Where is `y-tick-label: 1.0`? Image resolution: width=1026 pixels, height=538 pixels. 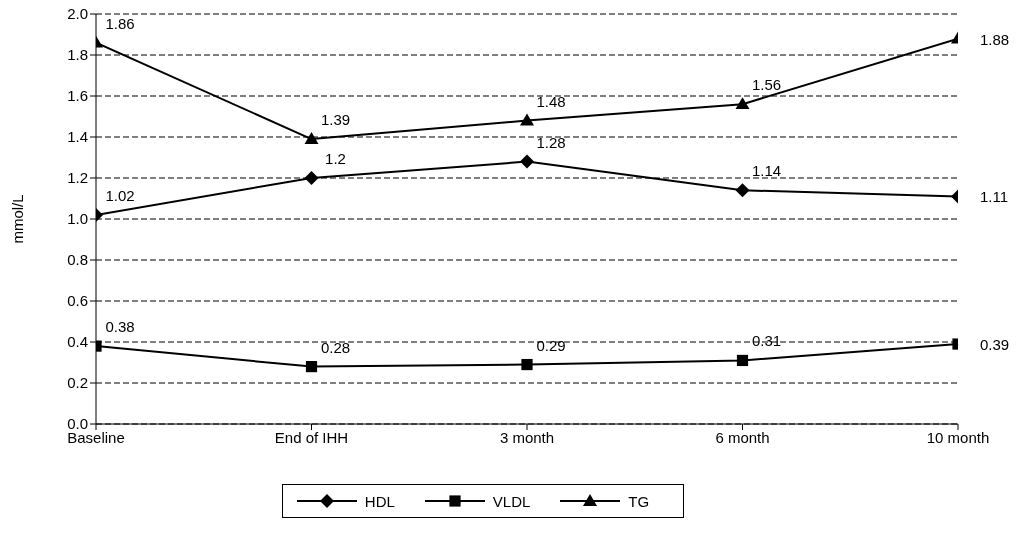
y-tick-label: 1.0 is located at coordinates (77, 219).